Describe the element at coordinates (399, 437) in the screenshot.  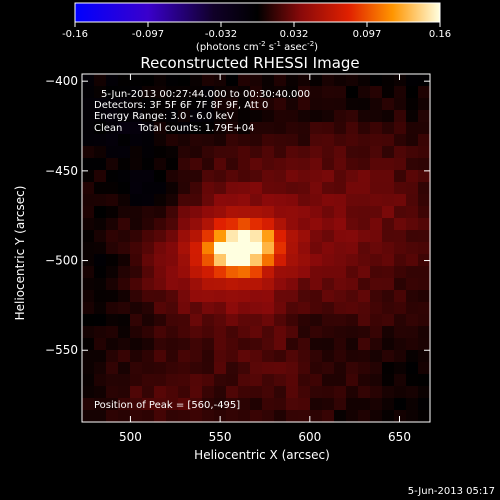
I see `x-tick-label: 650` at that location.